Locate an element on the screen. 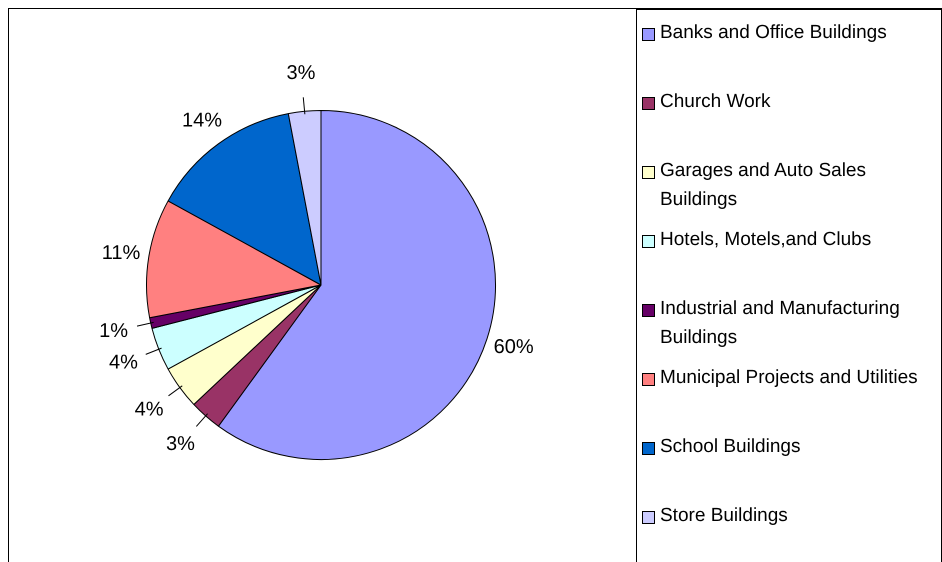 This screenshot has height=562, width=942. legend-label: Church Work is located at coordinates (716, 102).